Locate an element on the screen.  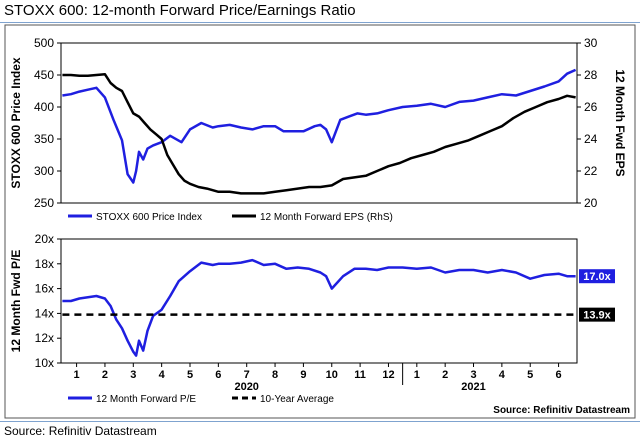
x-tick-label: 7 is located at coordinates (247, 375).